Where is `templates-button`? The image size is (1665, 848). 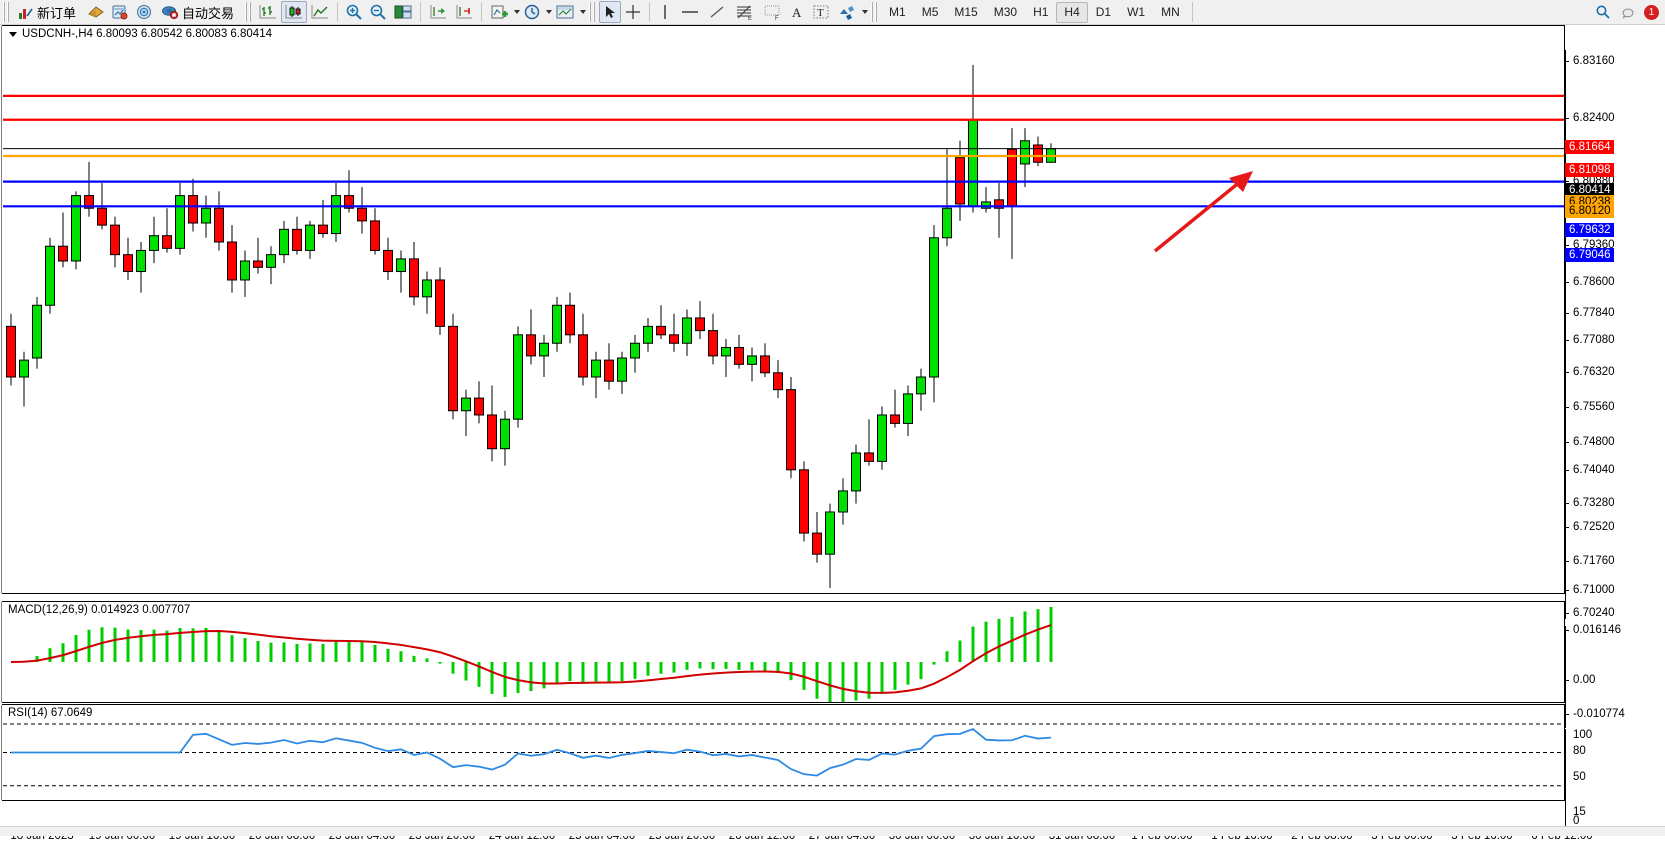
templates-button is located at coordinates (565, 12).